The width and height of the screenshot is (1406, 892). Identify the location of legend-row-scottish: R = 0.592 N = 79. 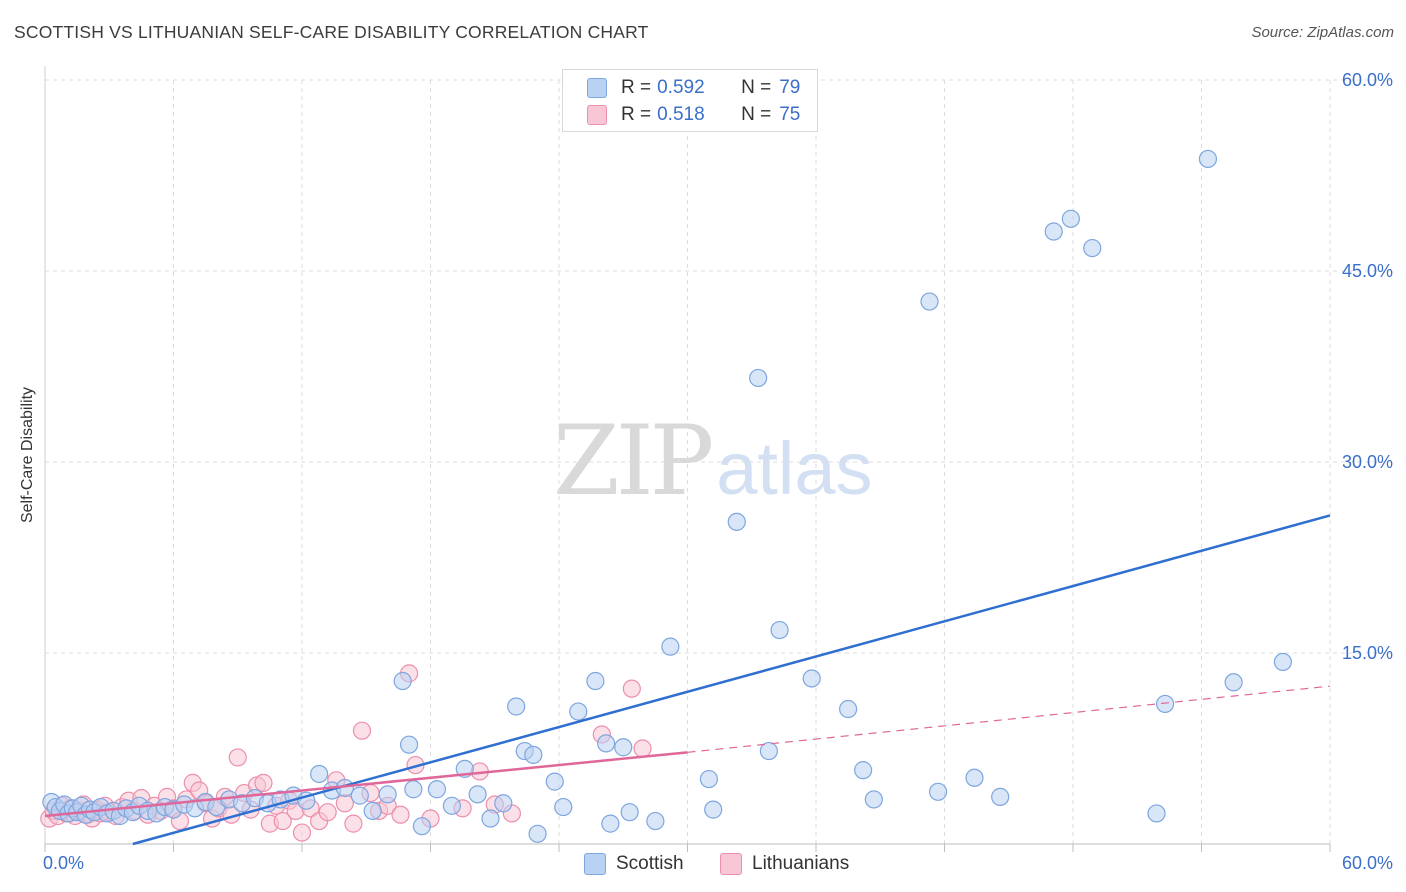
(693, 88).